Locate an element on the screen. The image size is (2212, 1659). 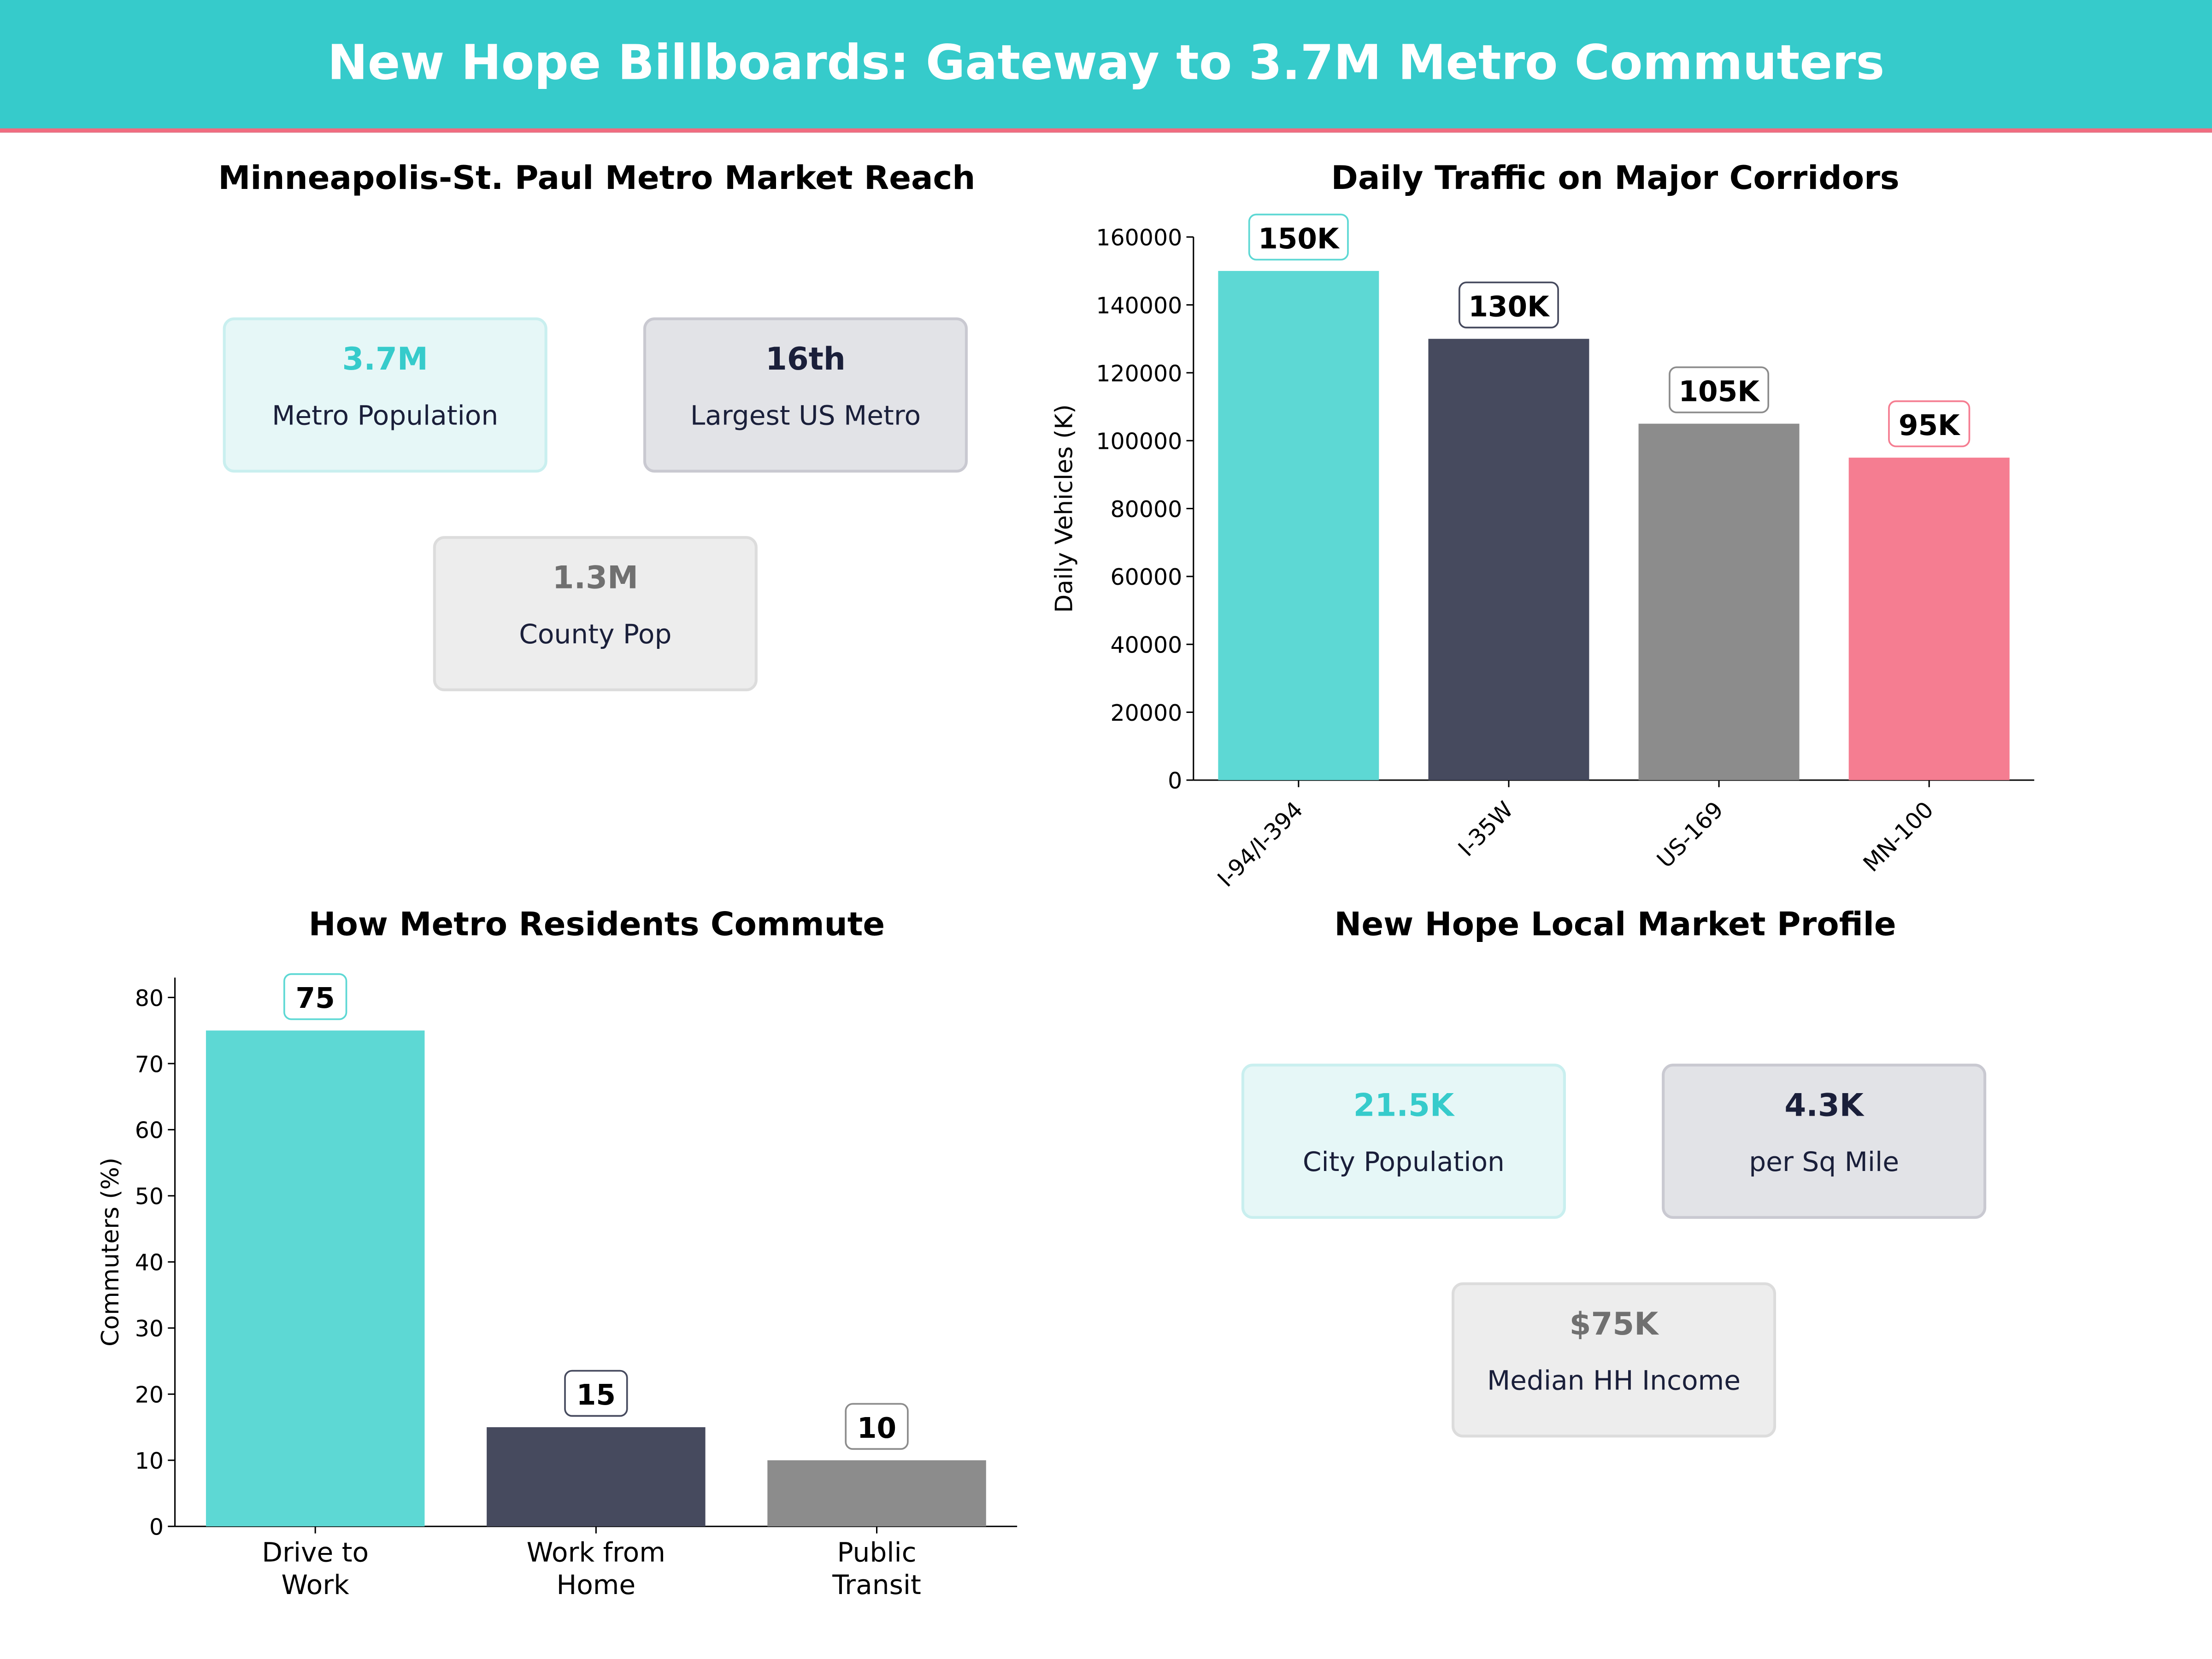
data-label: 95K is located at coordinates (1930, 425).